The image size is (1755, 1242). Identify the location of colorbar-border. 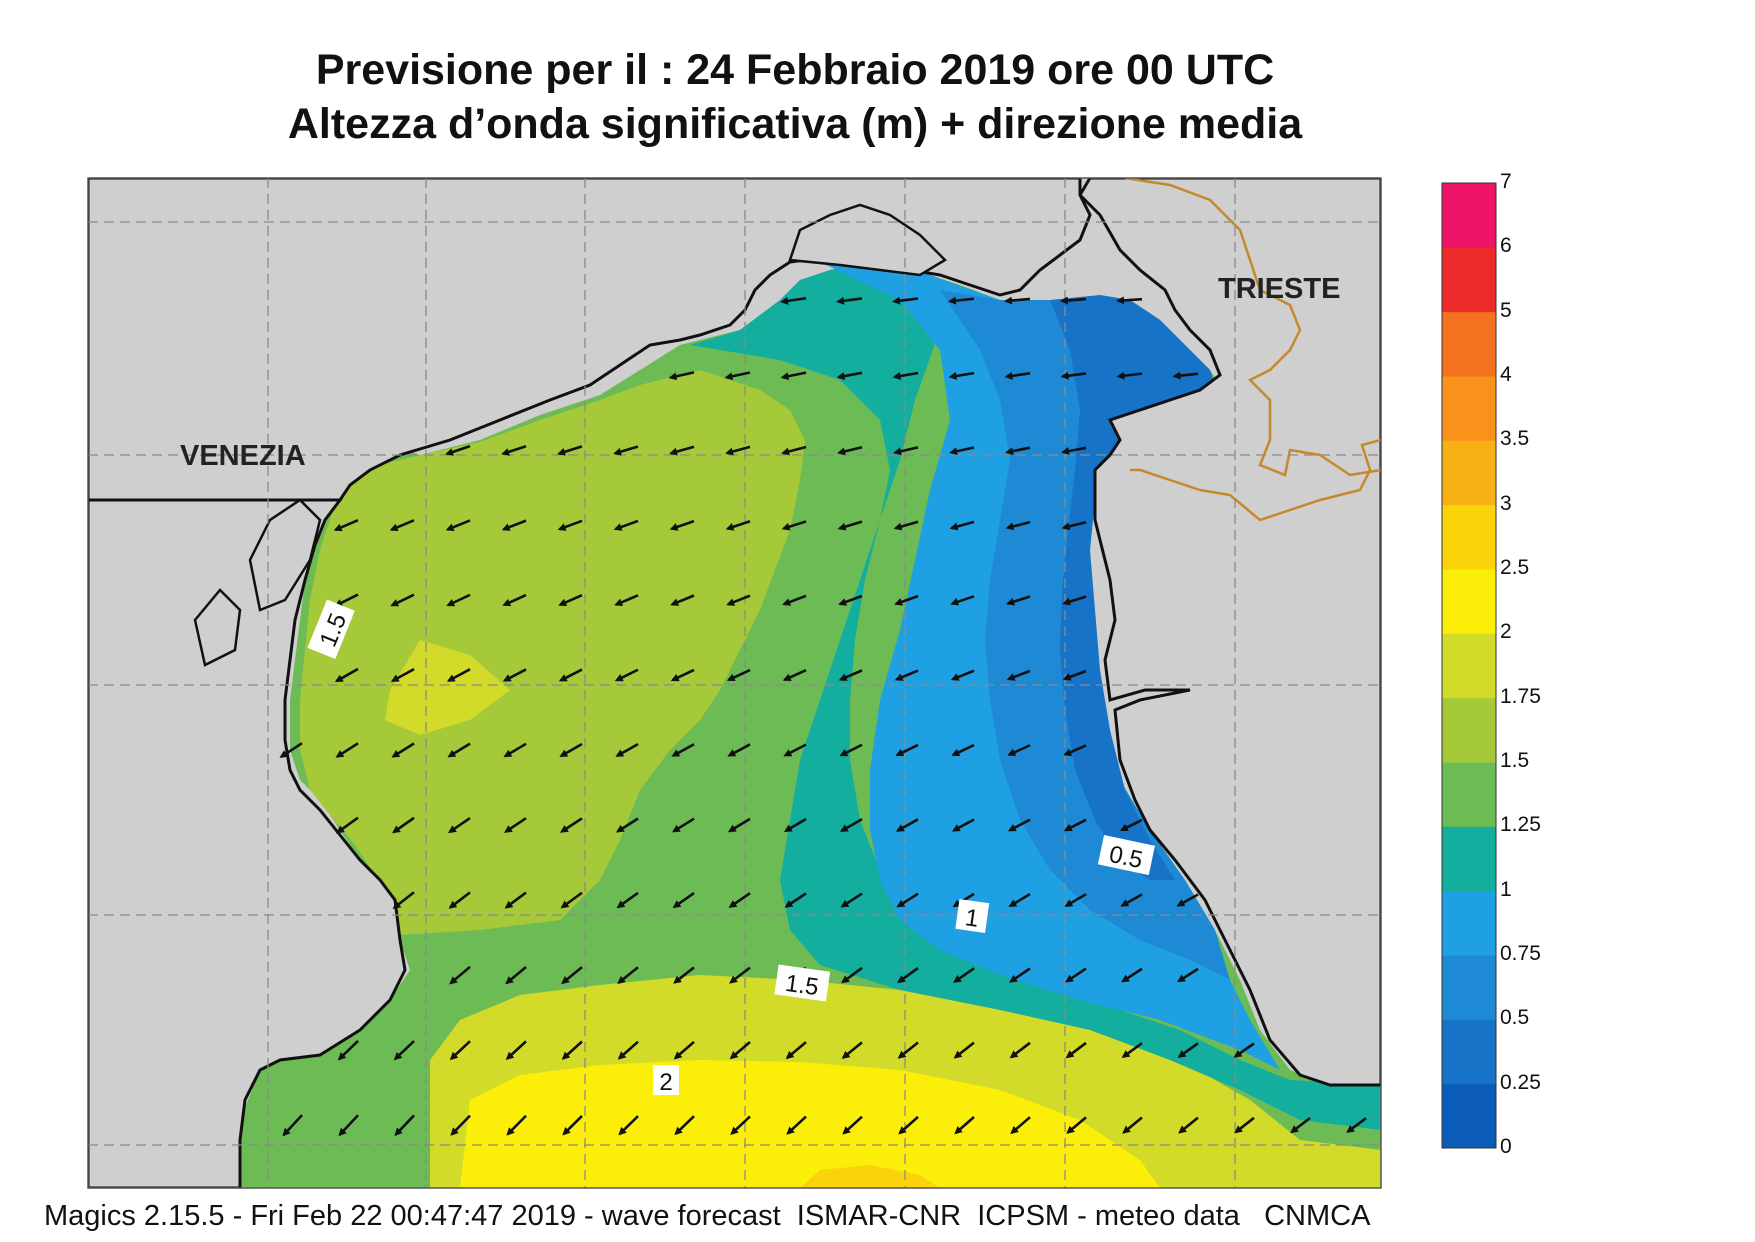
(1469, 665).